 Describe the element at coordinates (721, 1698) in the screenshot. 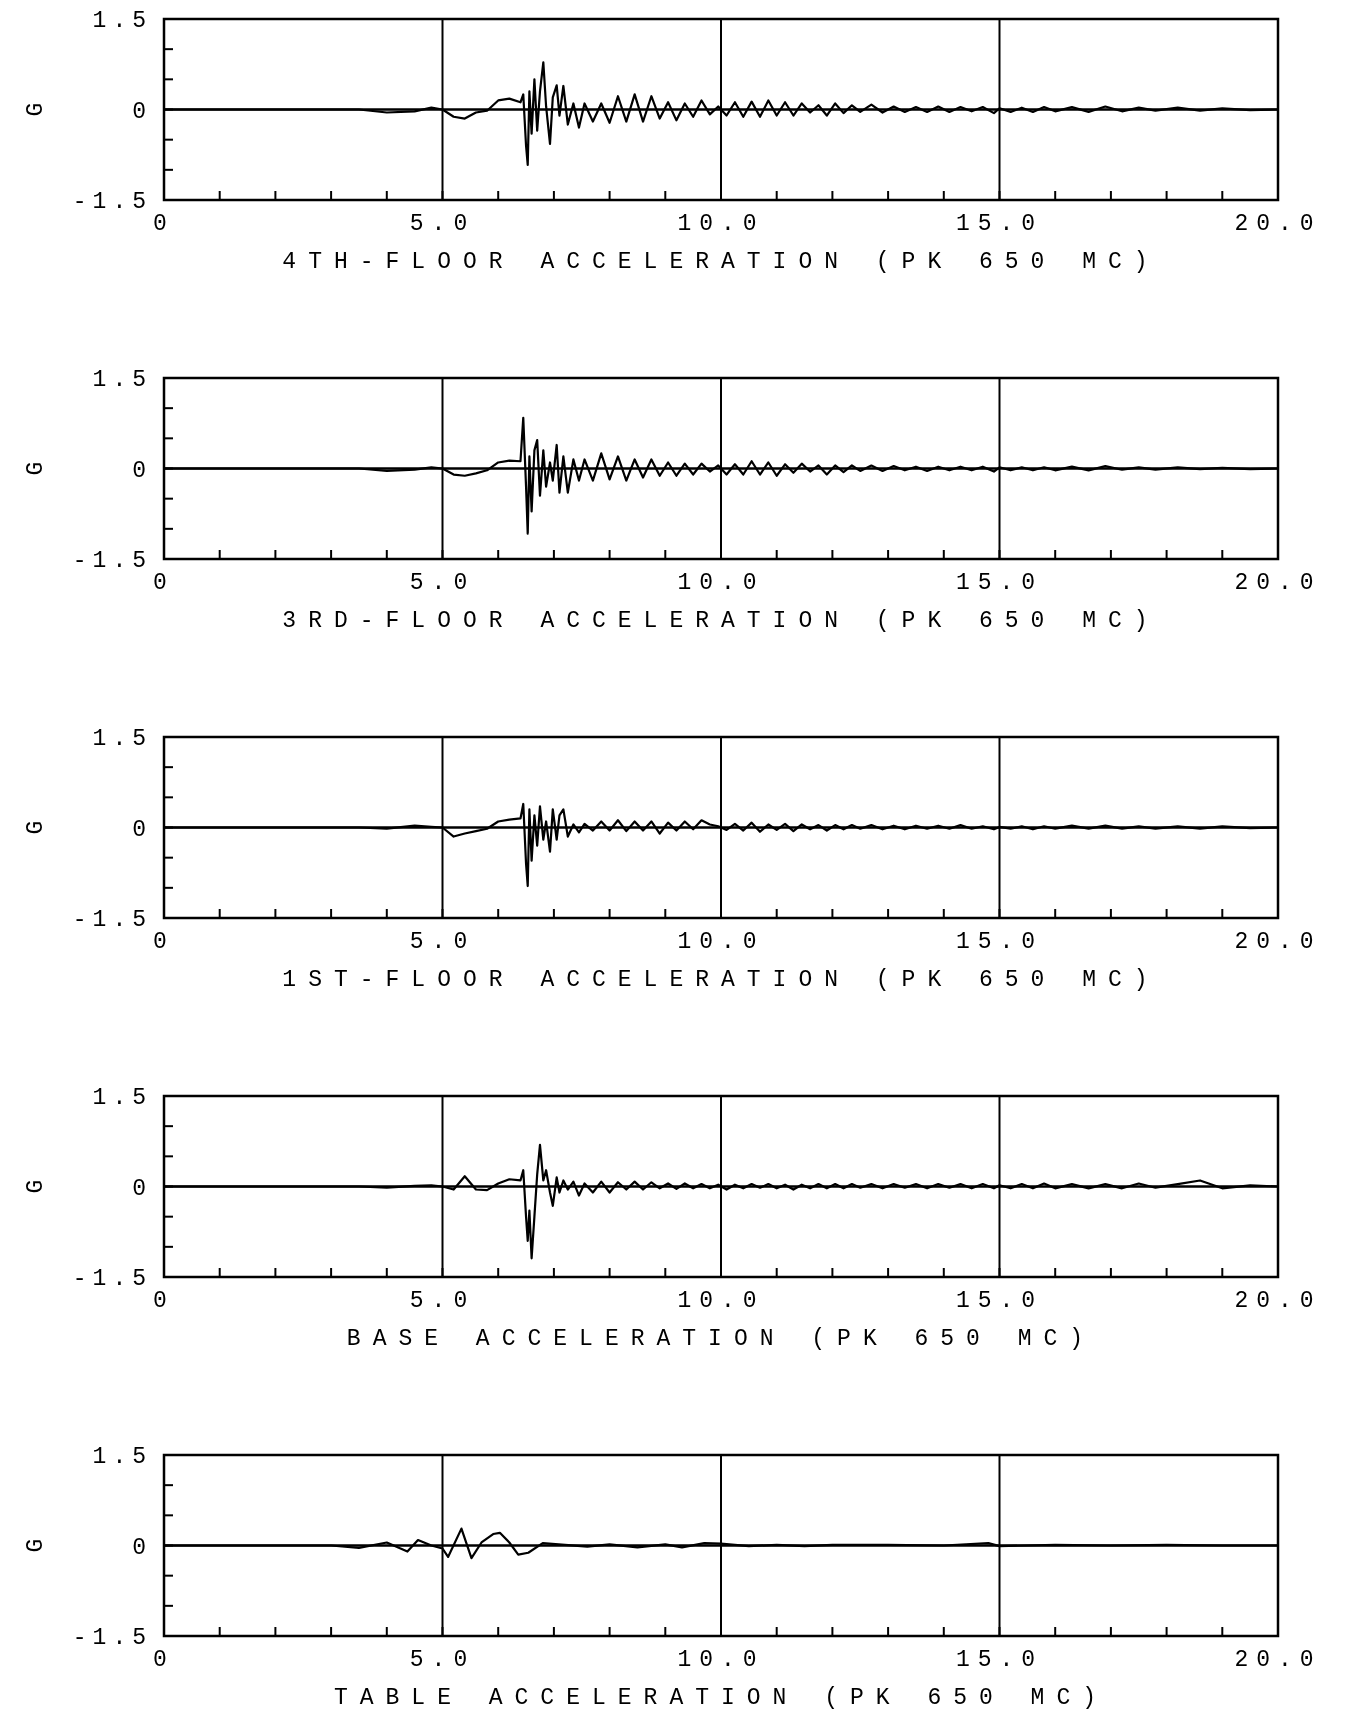

I see `x-axis-title: TABLE ACCELERATION (PK 650 MC)` at that location.